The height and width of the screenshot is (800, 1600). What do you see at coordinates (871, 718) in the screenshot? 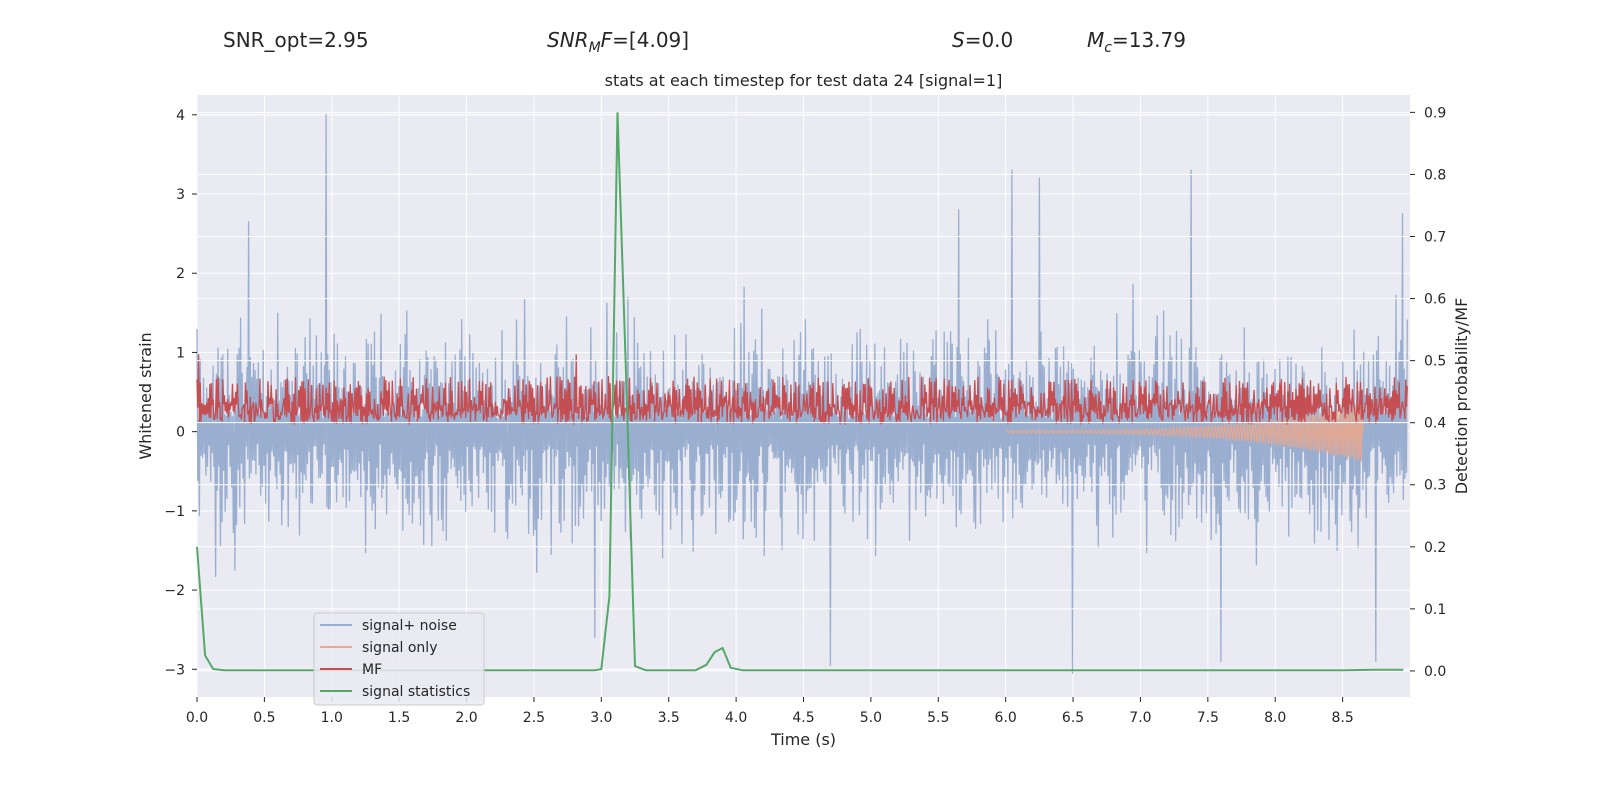
I see `x-tick-label: 5.0` at bounding box center [871, 718].